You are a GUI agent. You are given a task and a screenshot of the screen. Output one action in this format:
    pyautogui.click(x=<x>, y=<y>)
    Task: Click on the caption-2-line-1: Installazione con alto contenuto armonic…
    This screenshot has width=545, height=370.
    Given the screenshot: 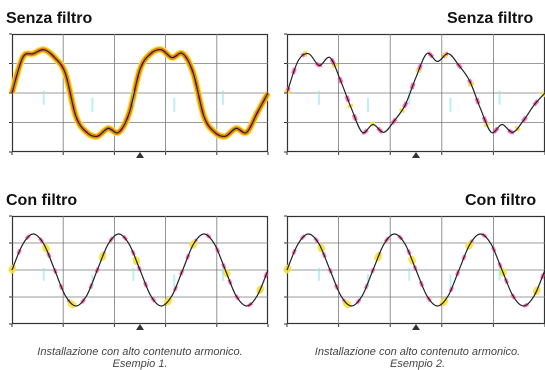 What is the action you would take?
    pyautogui.click(x=417, y=352)
    